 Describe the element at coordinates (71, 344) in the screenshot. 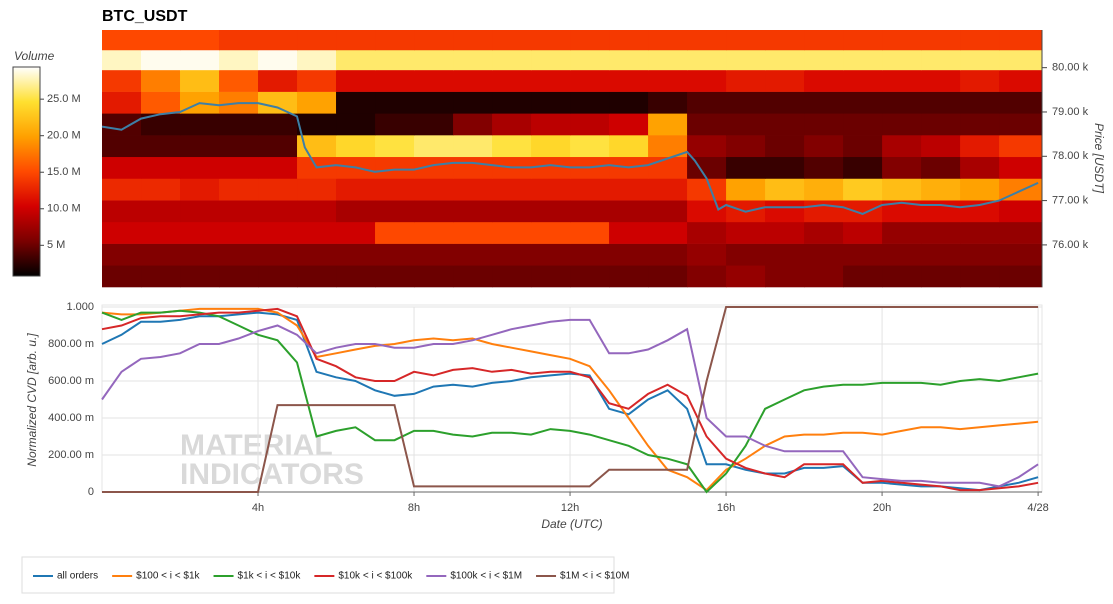

I see `y-tick-label: 800.00 m` at that location.